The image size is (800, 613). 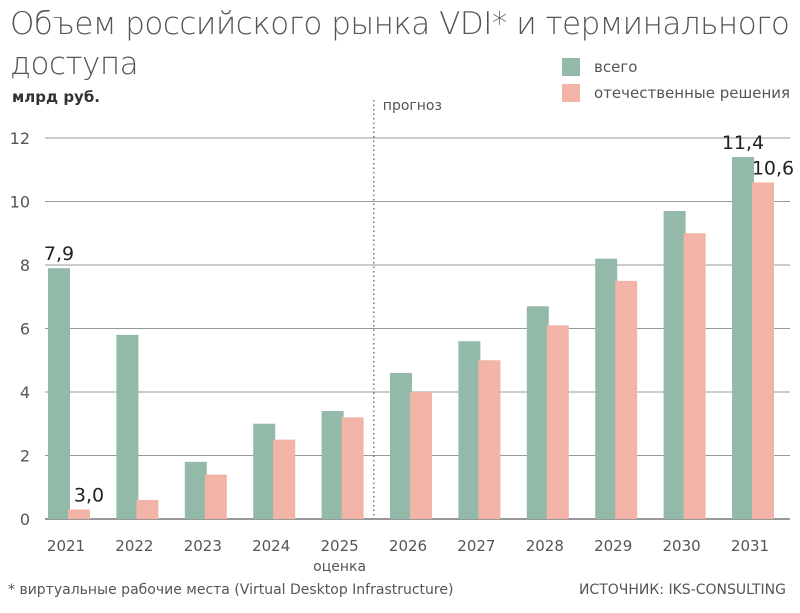 What do you see at coordinates (537, 412) in the screenshot?
I see `bar-total-2028` at bounding box center [537, 412].